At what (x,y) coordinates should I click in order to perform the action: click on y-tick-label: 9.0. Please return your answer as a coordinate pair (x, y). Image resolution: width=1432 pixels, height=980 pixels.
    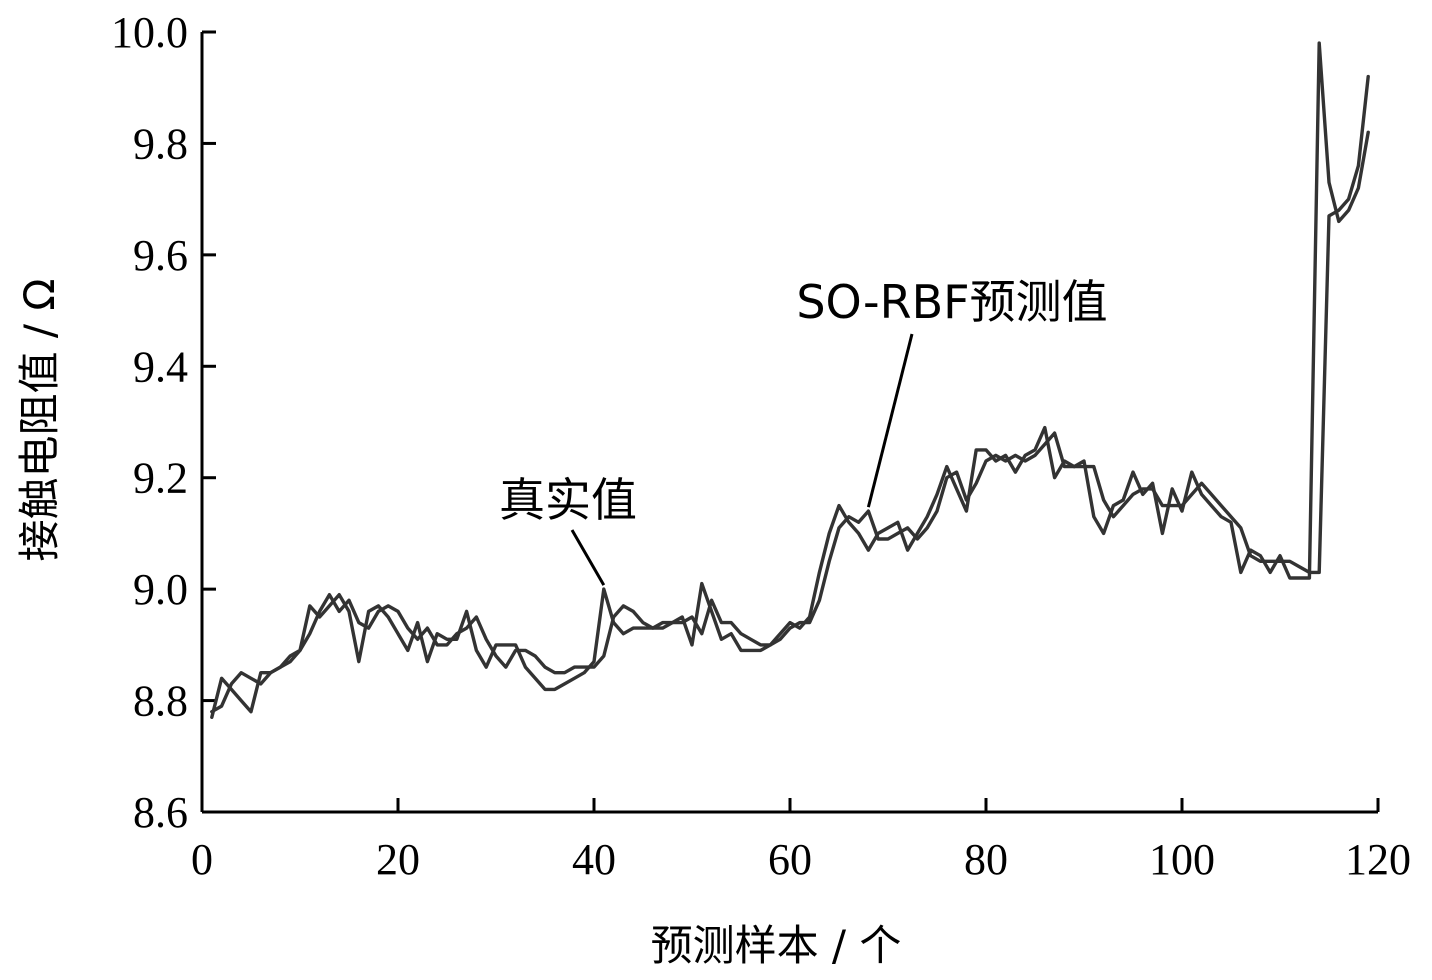
    Looking at the image, I should click on (160, 589).